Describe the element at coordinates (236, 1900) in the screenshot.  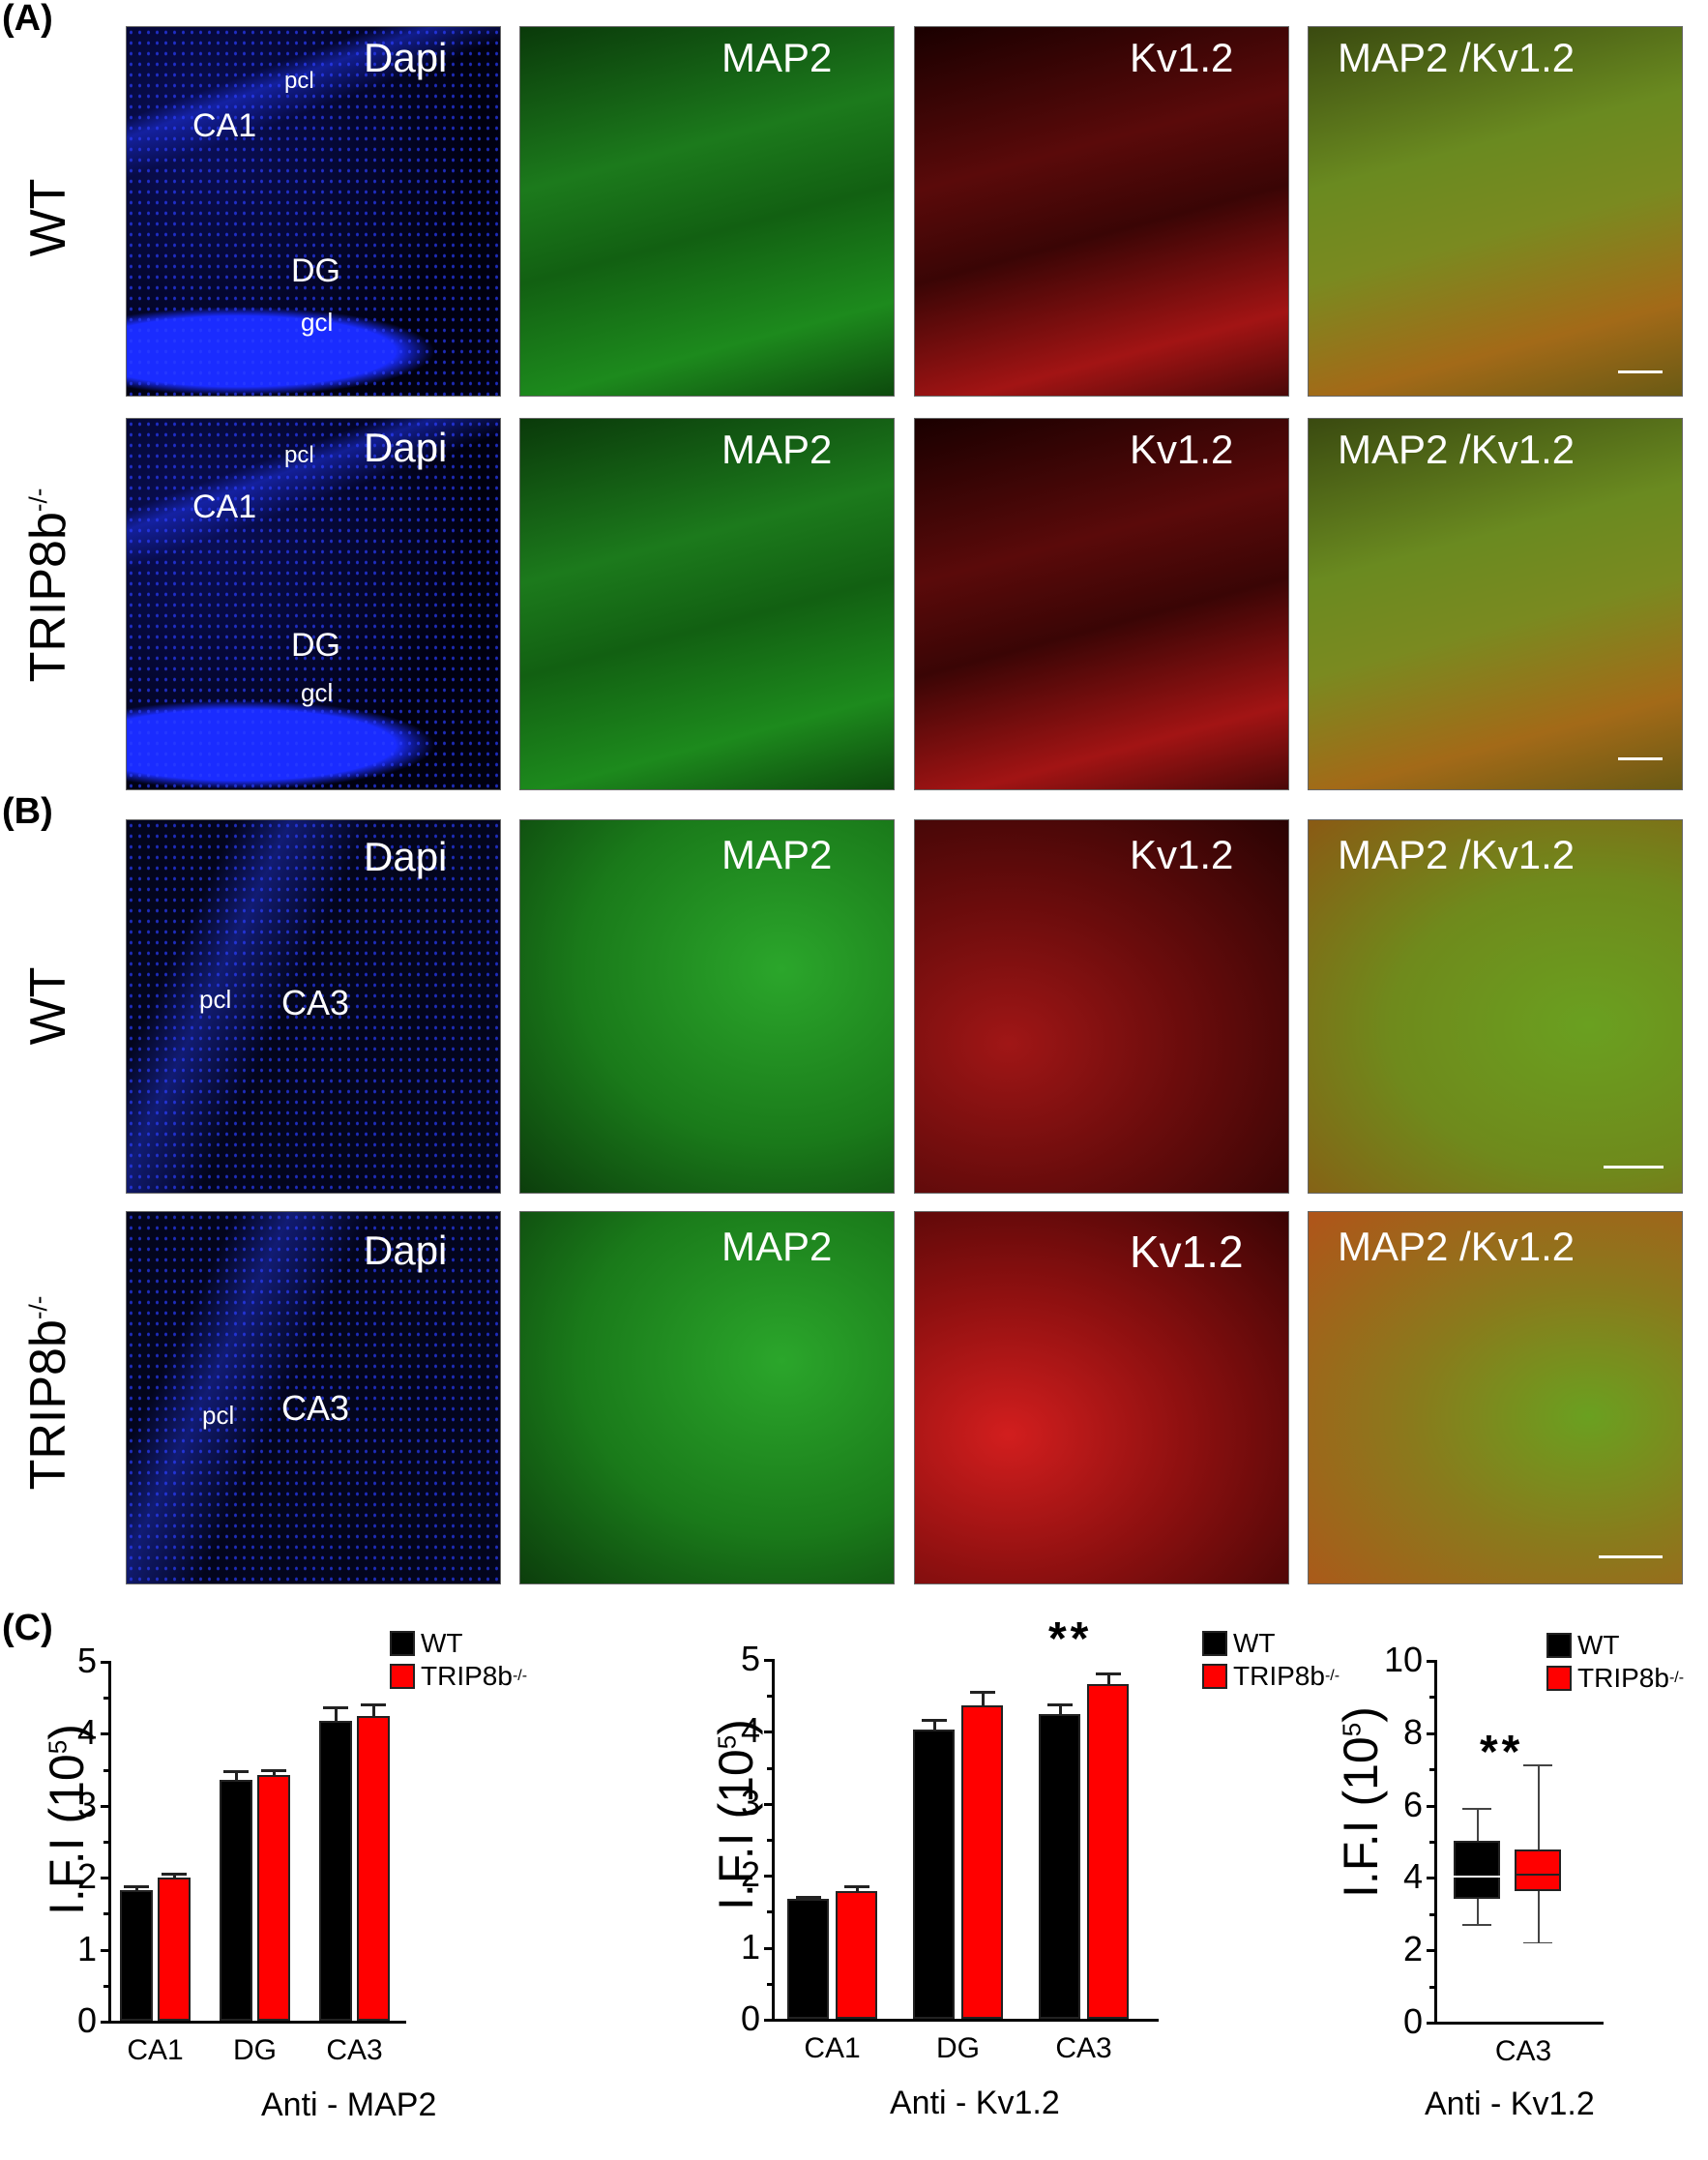
I see `bar-dg-wt` at that location.